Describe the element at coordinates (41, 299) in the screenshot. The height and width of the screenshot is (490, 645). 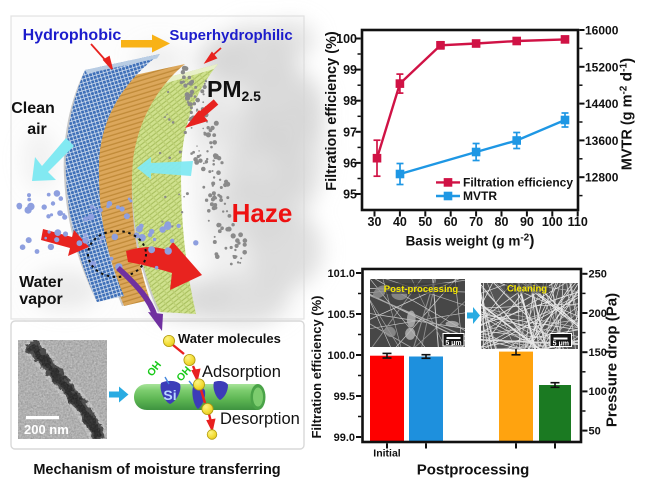
I see `svg-text: vapor` at that location.